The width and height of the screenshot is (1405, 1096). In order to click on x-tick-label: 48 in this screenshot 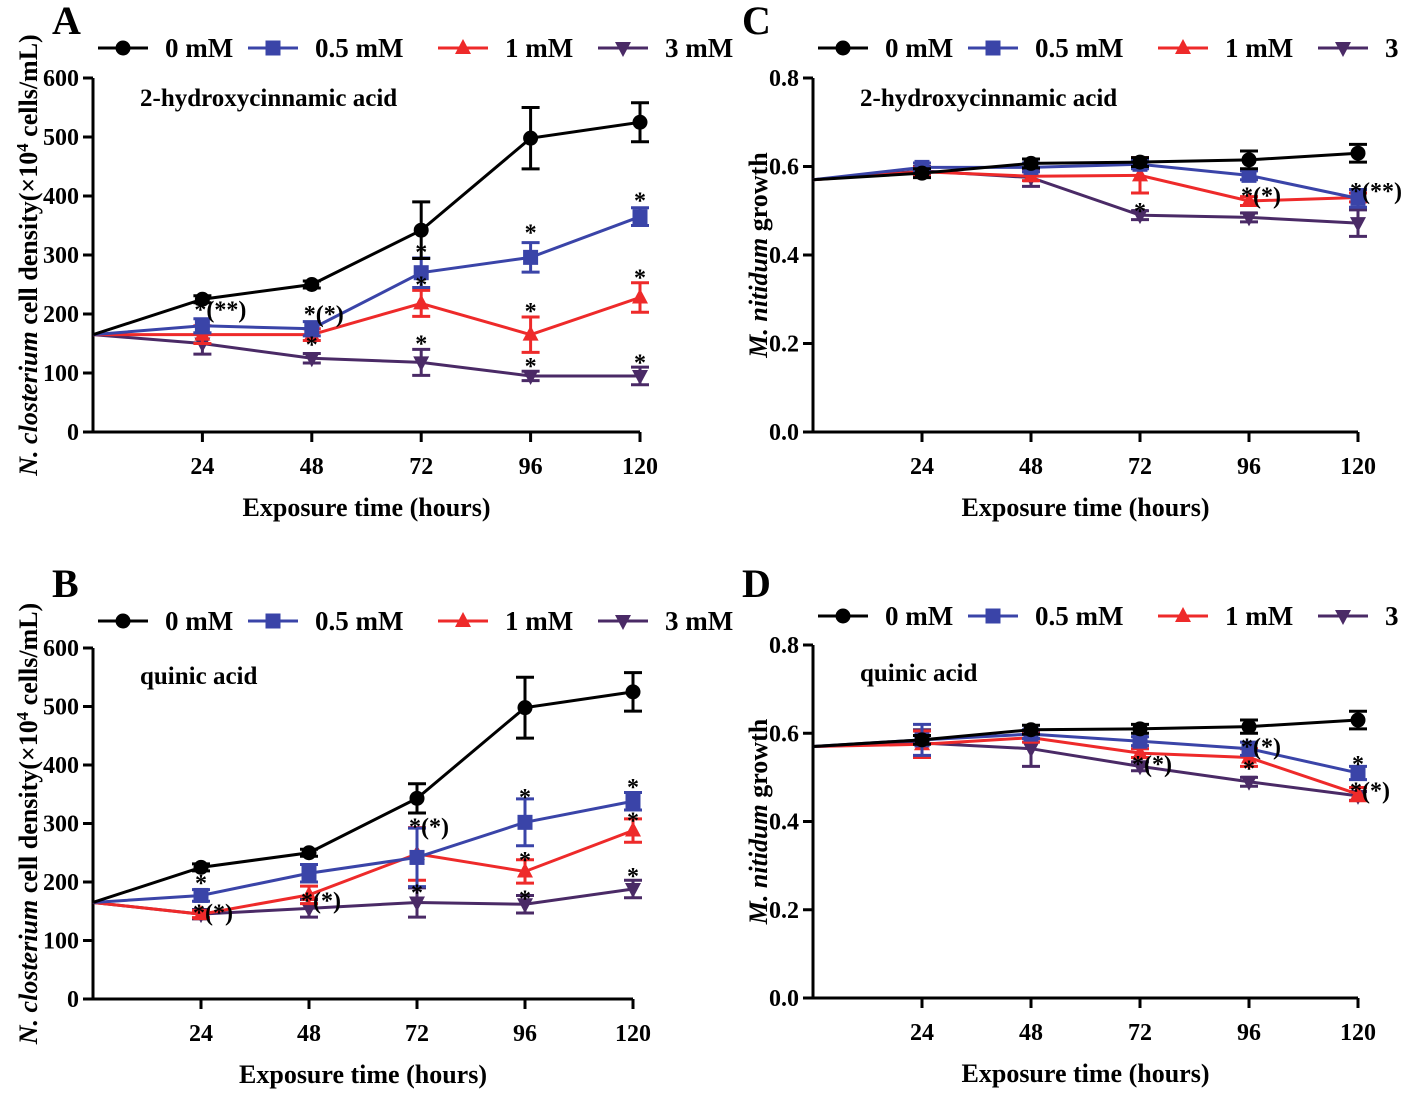, I will do `click(1031, 1033)`.